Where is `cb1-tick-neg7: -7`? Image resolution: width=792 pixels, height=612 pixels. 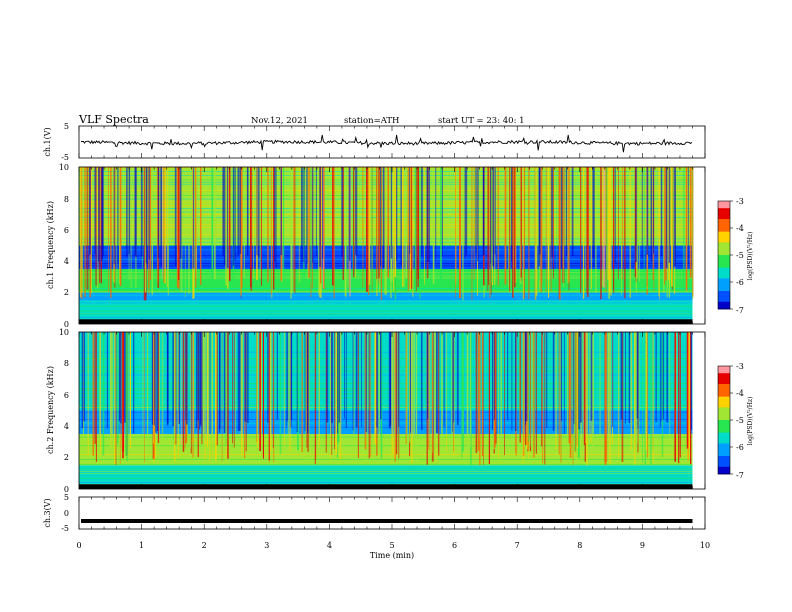 cb1-tick-neg7: -7 is located at coordinates (740, 310).